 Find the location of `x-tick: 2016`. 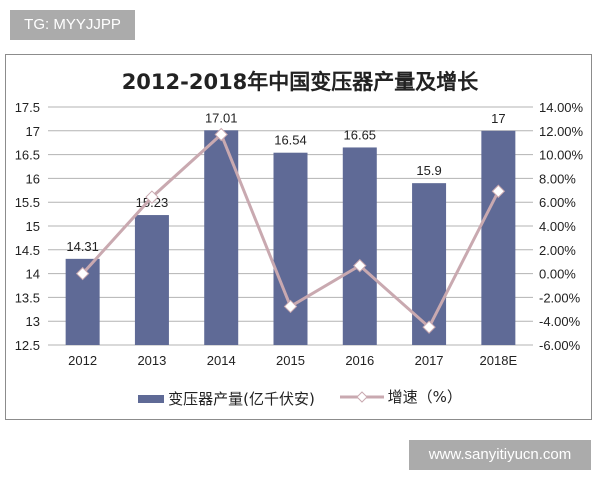

x-tick: 2016 is located at coordinates (359, 360).